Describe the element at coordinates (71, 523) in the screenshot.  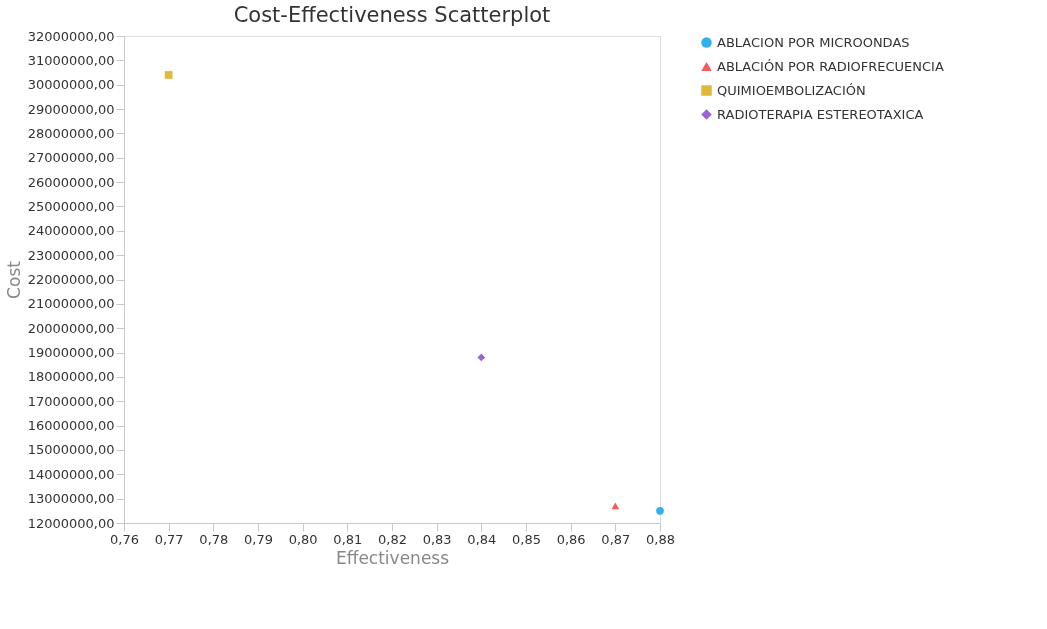
I see `y-tick-label: 12000000,00` at that location.